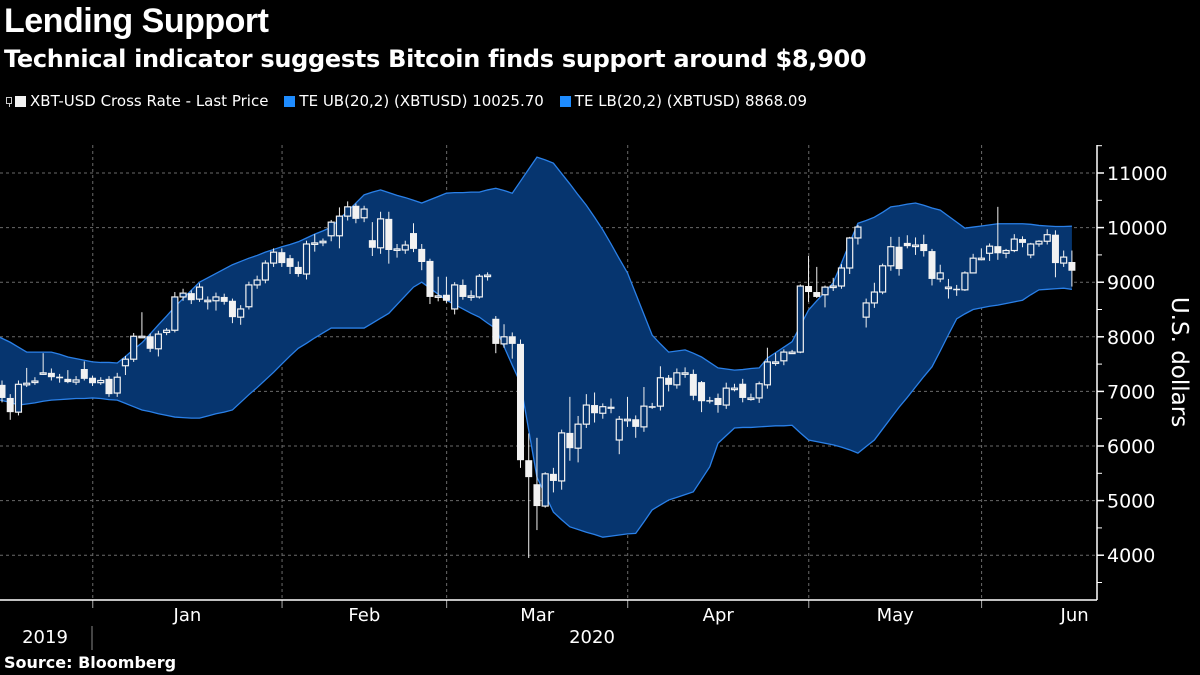 This screenshot has height=675, width=1200. Describe the element at coordinates (9, 101) in the screenshot. I see `candlestick-icon` at that location.